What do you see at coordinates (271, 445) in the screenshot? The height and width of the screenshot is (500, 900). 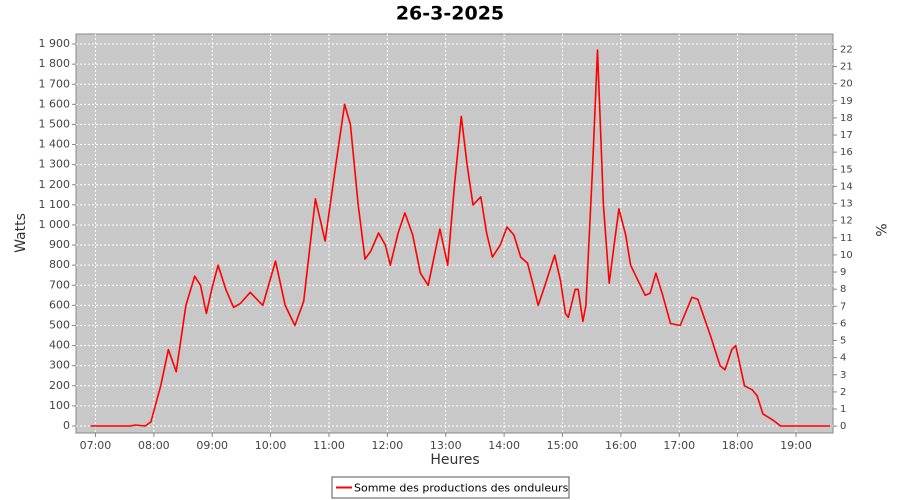 I see `x-tick-label: 10:00` at bounding box center [271, 445].